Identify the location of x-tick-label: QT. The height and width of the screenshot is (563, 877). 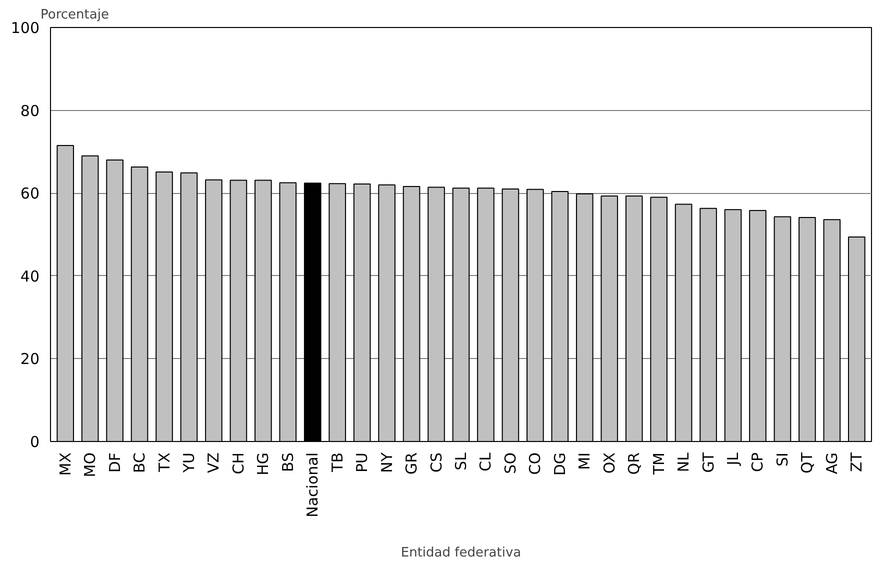
(807, 463).